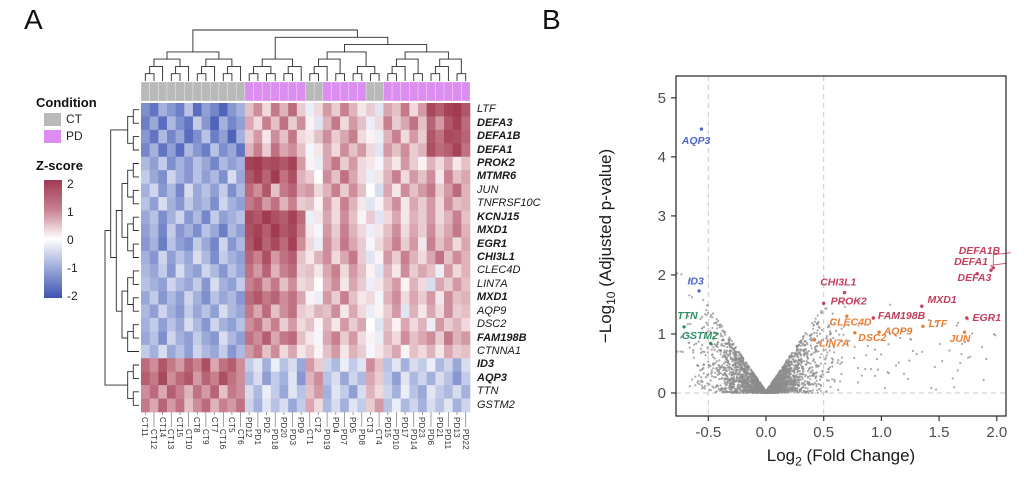 This screenshot has width=1024, height=486. I want to click on heatmap-row-label: GSTM2, so click(496, 404).